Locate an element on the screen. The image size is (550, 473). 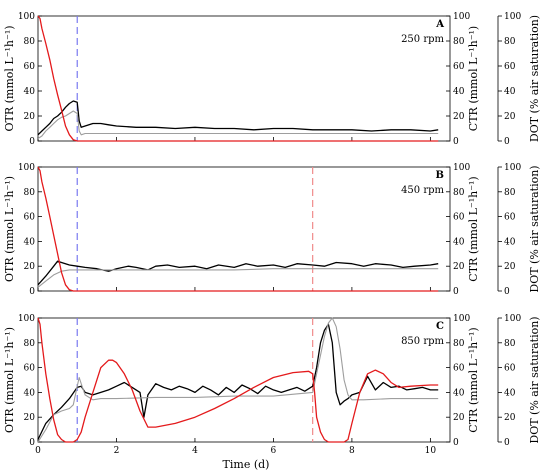
panel-label: B is located at coordinates (440, 175).